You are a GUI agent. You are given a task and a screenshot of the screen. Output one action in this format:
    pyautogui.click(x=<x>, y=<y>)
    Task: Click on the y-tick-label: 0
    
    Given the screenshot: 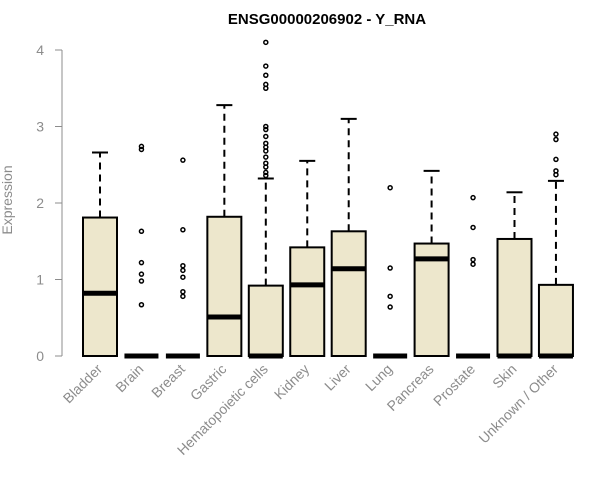 What is the action you would take?
    pyautogui.click(x=40, y=356)
    